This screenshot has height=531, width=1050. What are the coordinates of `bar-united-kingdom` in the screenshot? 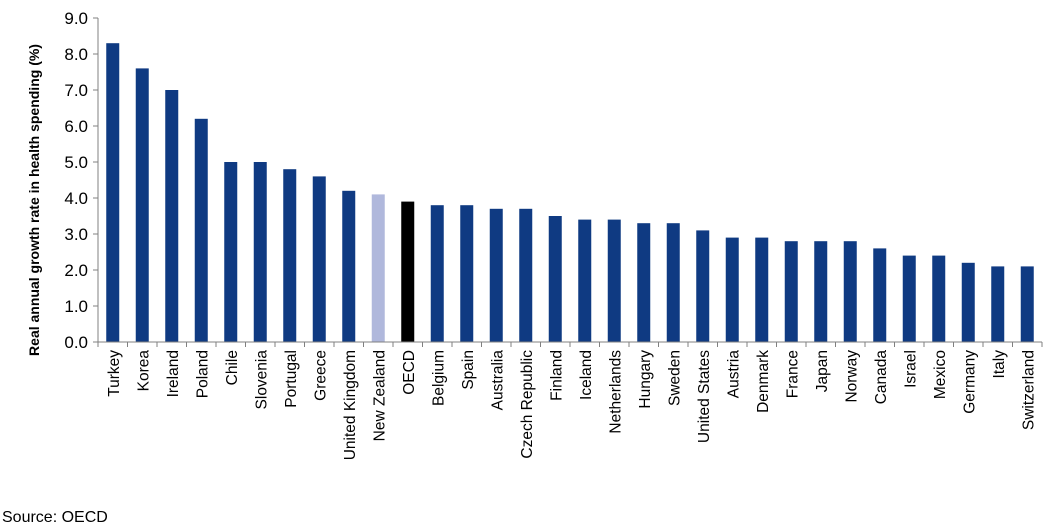 It's located at (349, 266).